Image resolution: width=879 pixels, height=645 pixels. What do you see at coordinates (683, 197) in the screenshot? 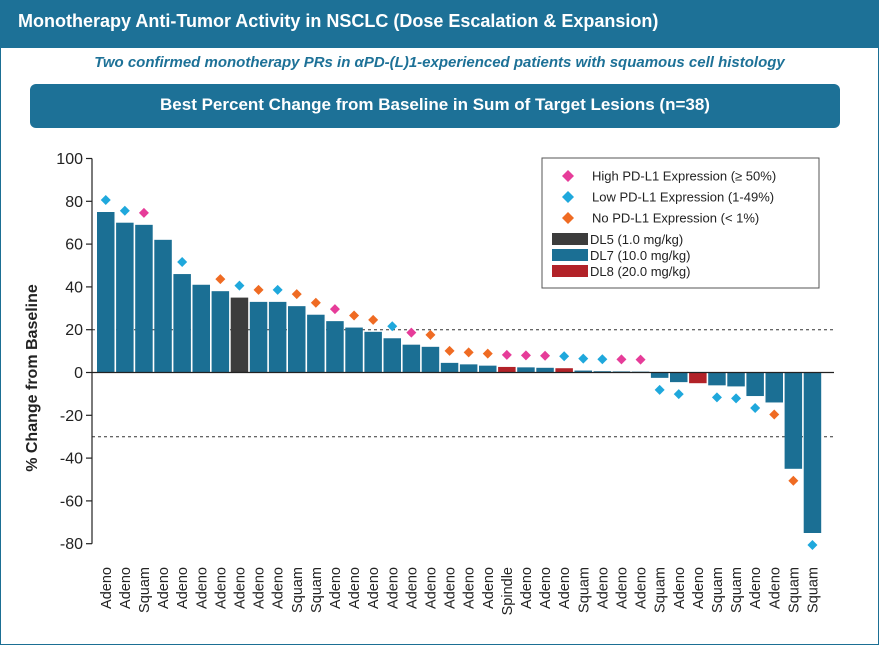
I see `legend-label: Low PD-L1 Expression (1-49%)` at bounding box center [683, 197].